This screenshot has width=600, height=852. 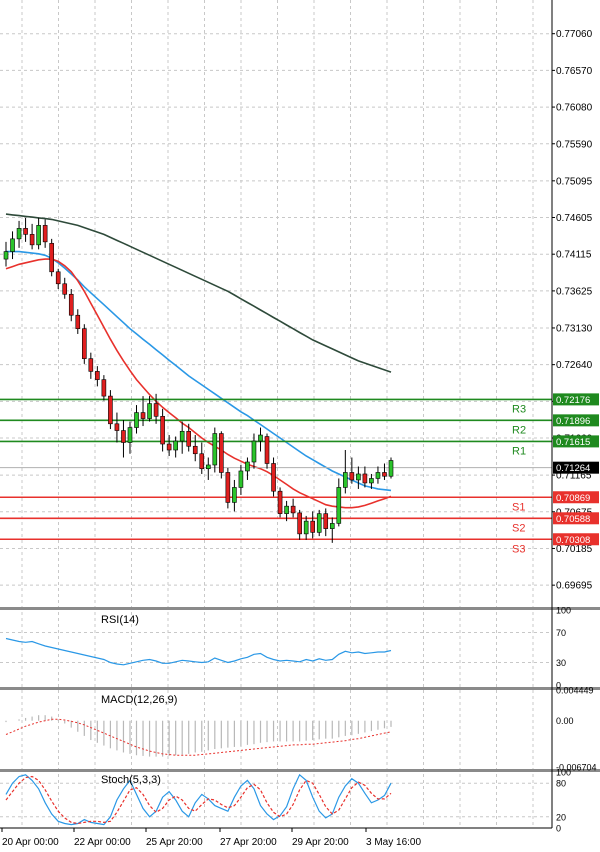 What do you see at coordinates (573, 442) in the screenshot?
I see `level-value-label: 0.71615` at bounding box center [573, 442].